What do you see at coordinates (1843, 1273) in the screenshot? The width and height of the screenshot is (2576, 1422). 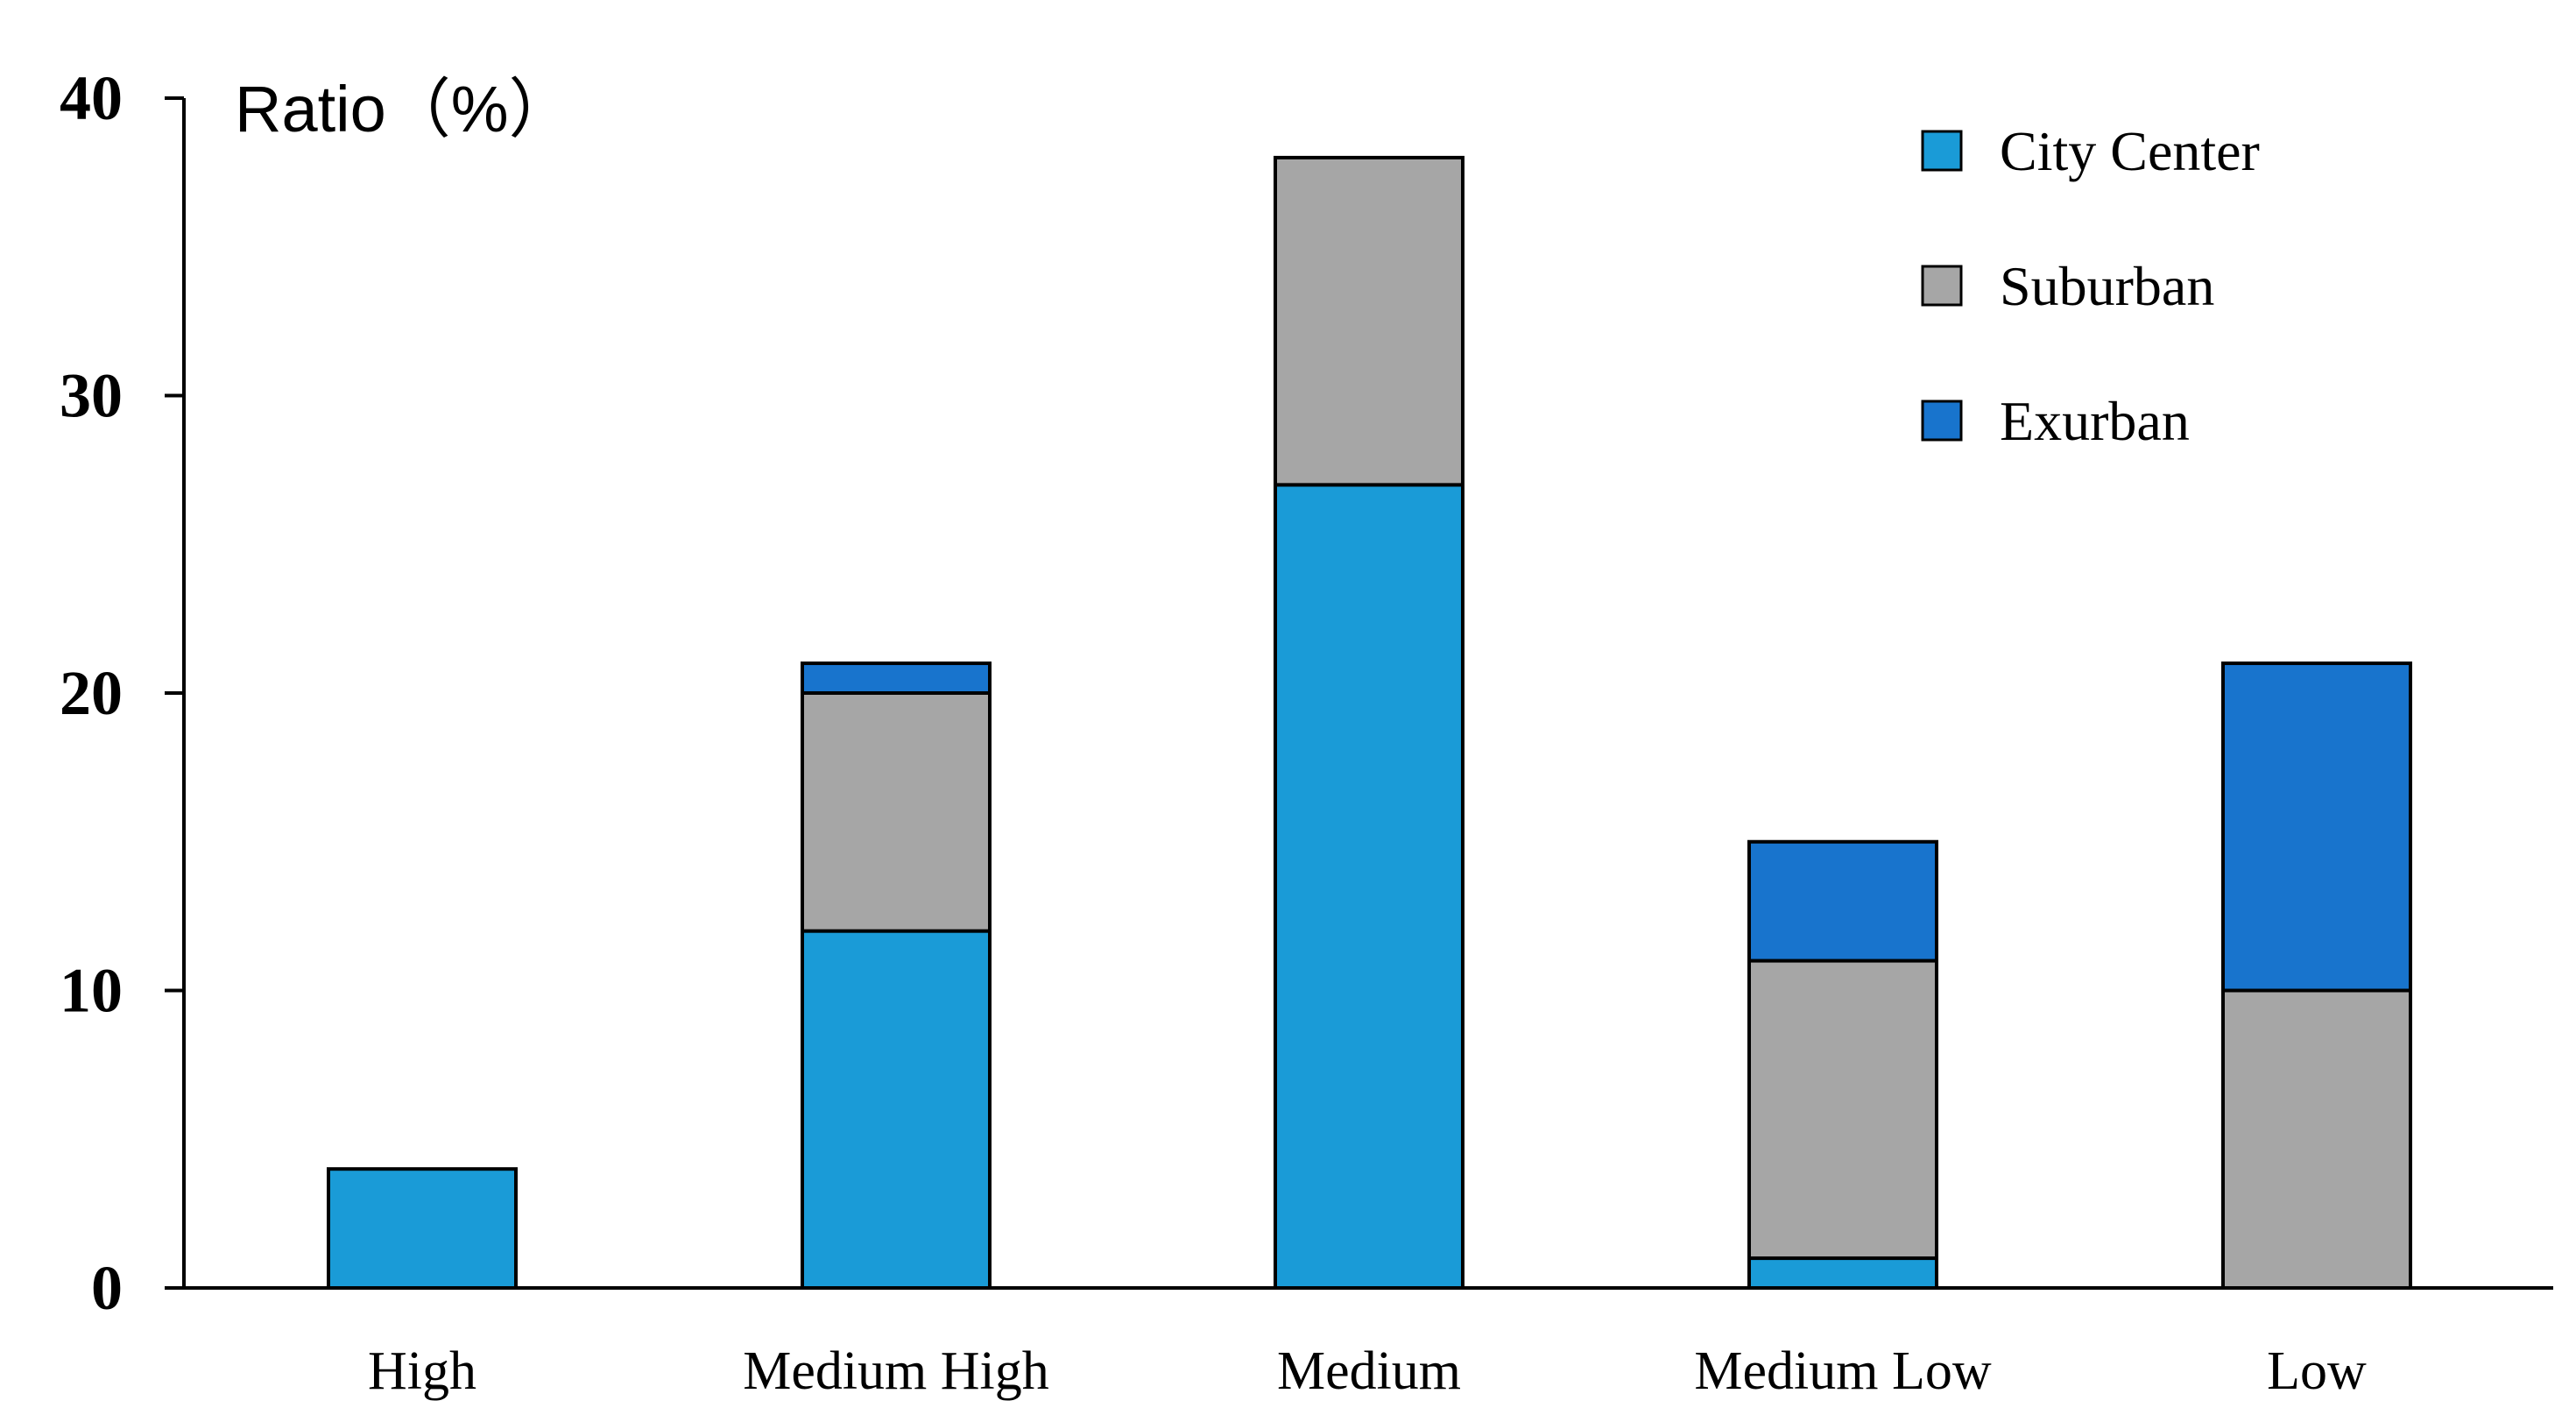 I see `bar-medium-low-city-center` at bounding box center [1843, 1273].